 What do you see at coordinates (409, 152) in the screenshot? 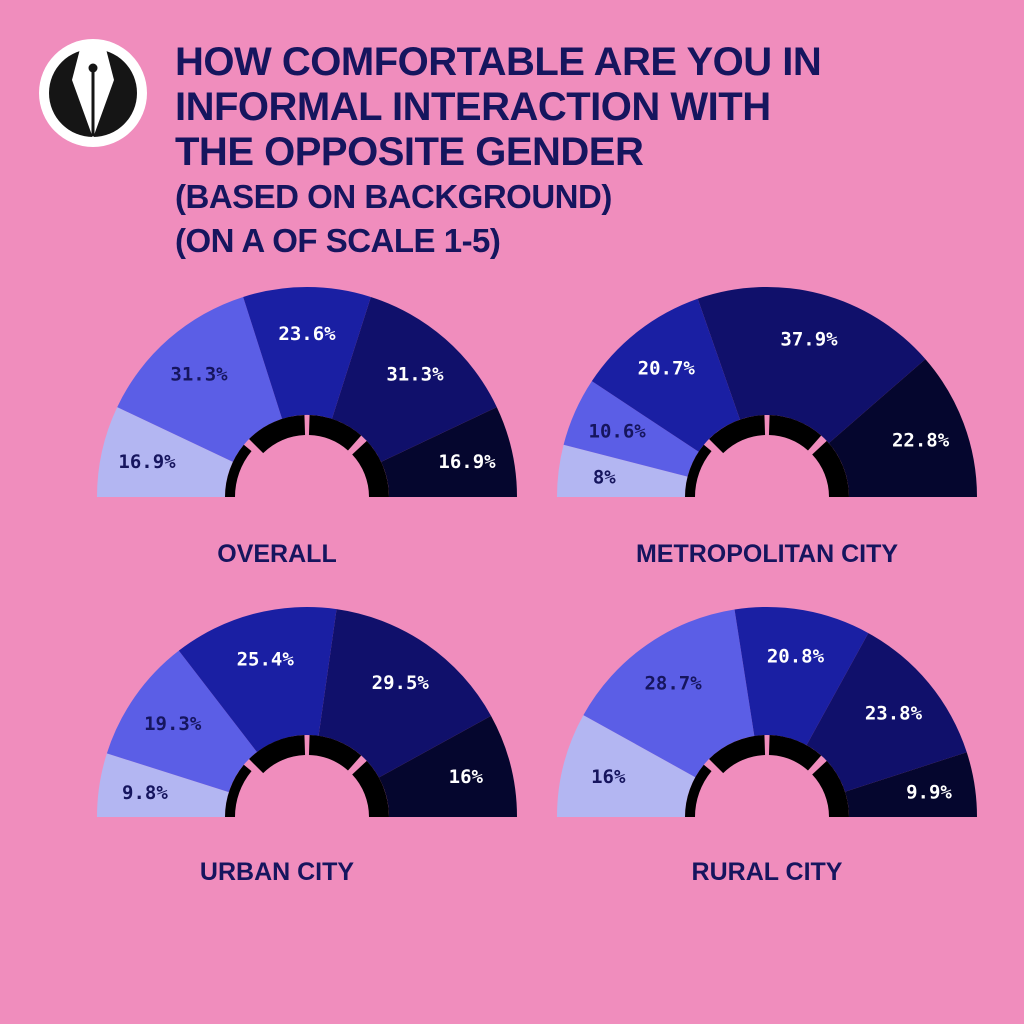
I see `title-line: THE OPPOSITE GENDER` at bounding box center [409, 152].